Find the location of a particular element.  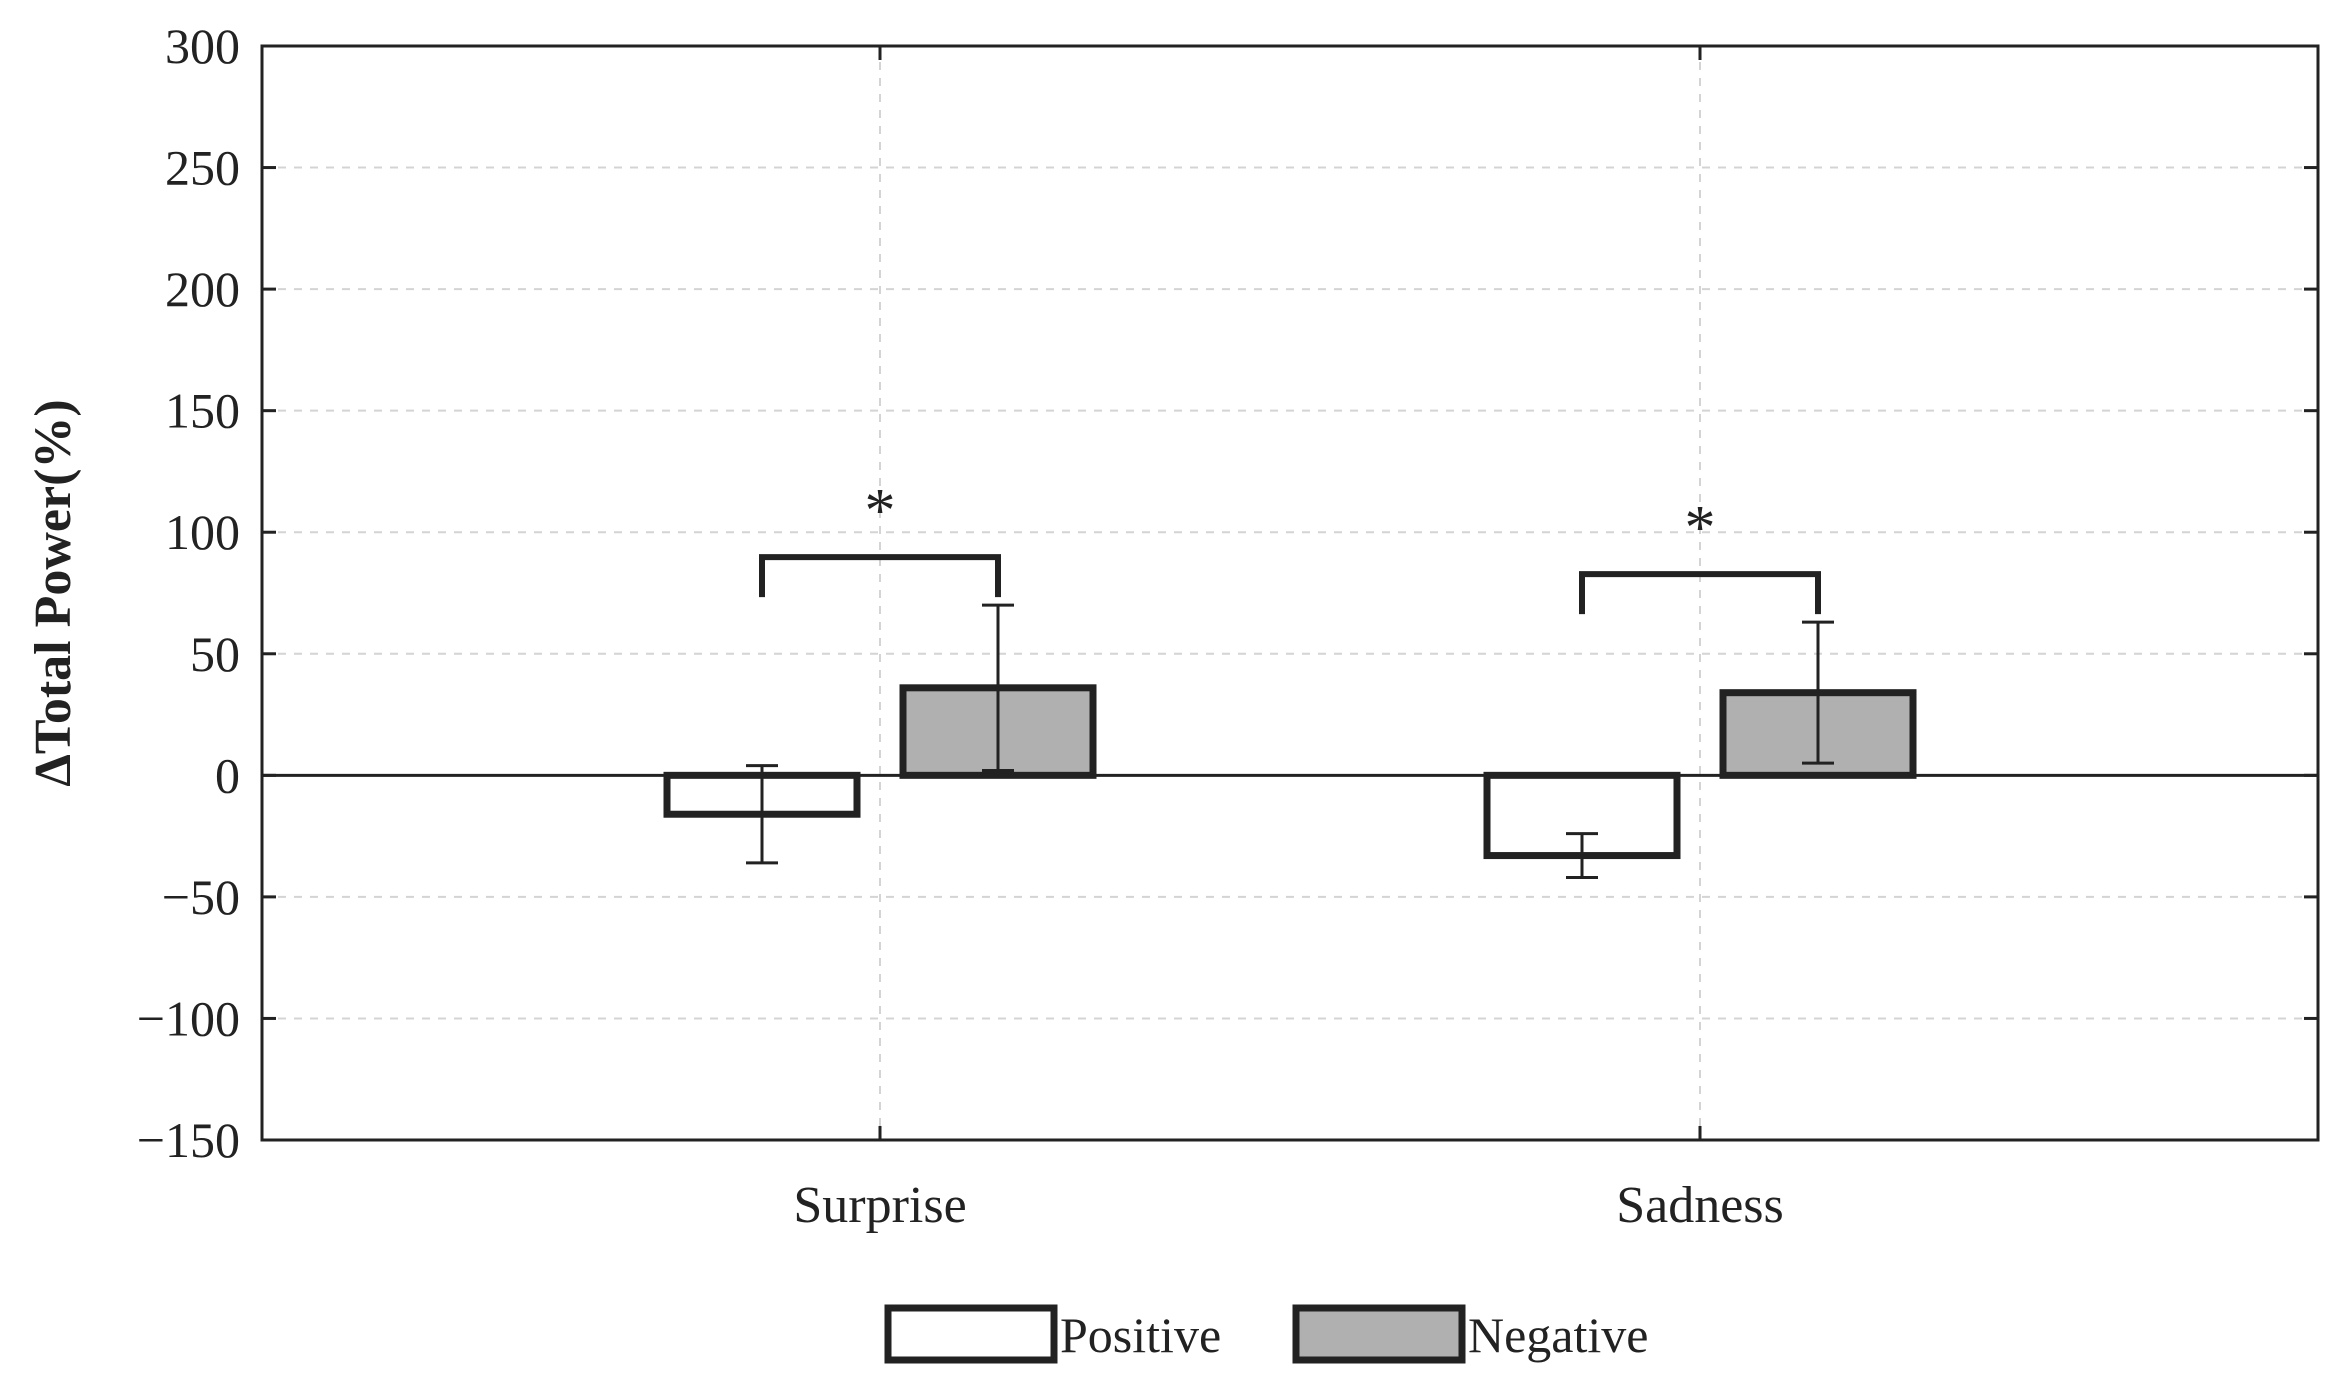

legend-label-positive: Positive is located at coordinates (1140, 1335).